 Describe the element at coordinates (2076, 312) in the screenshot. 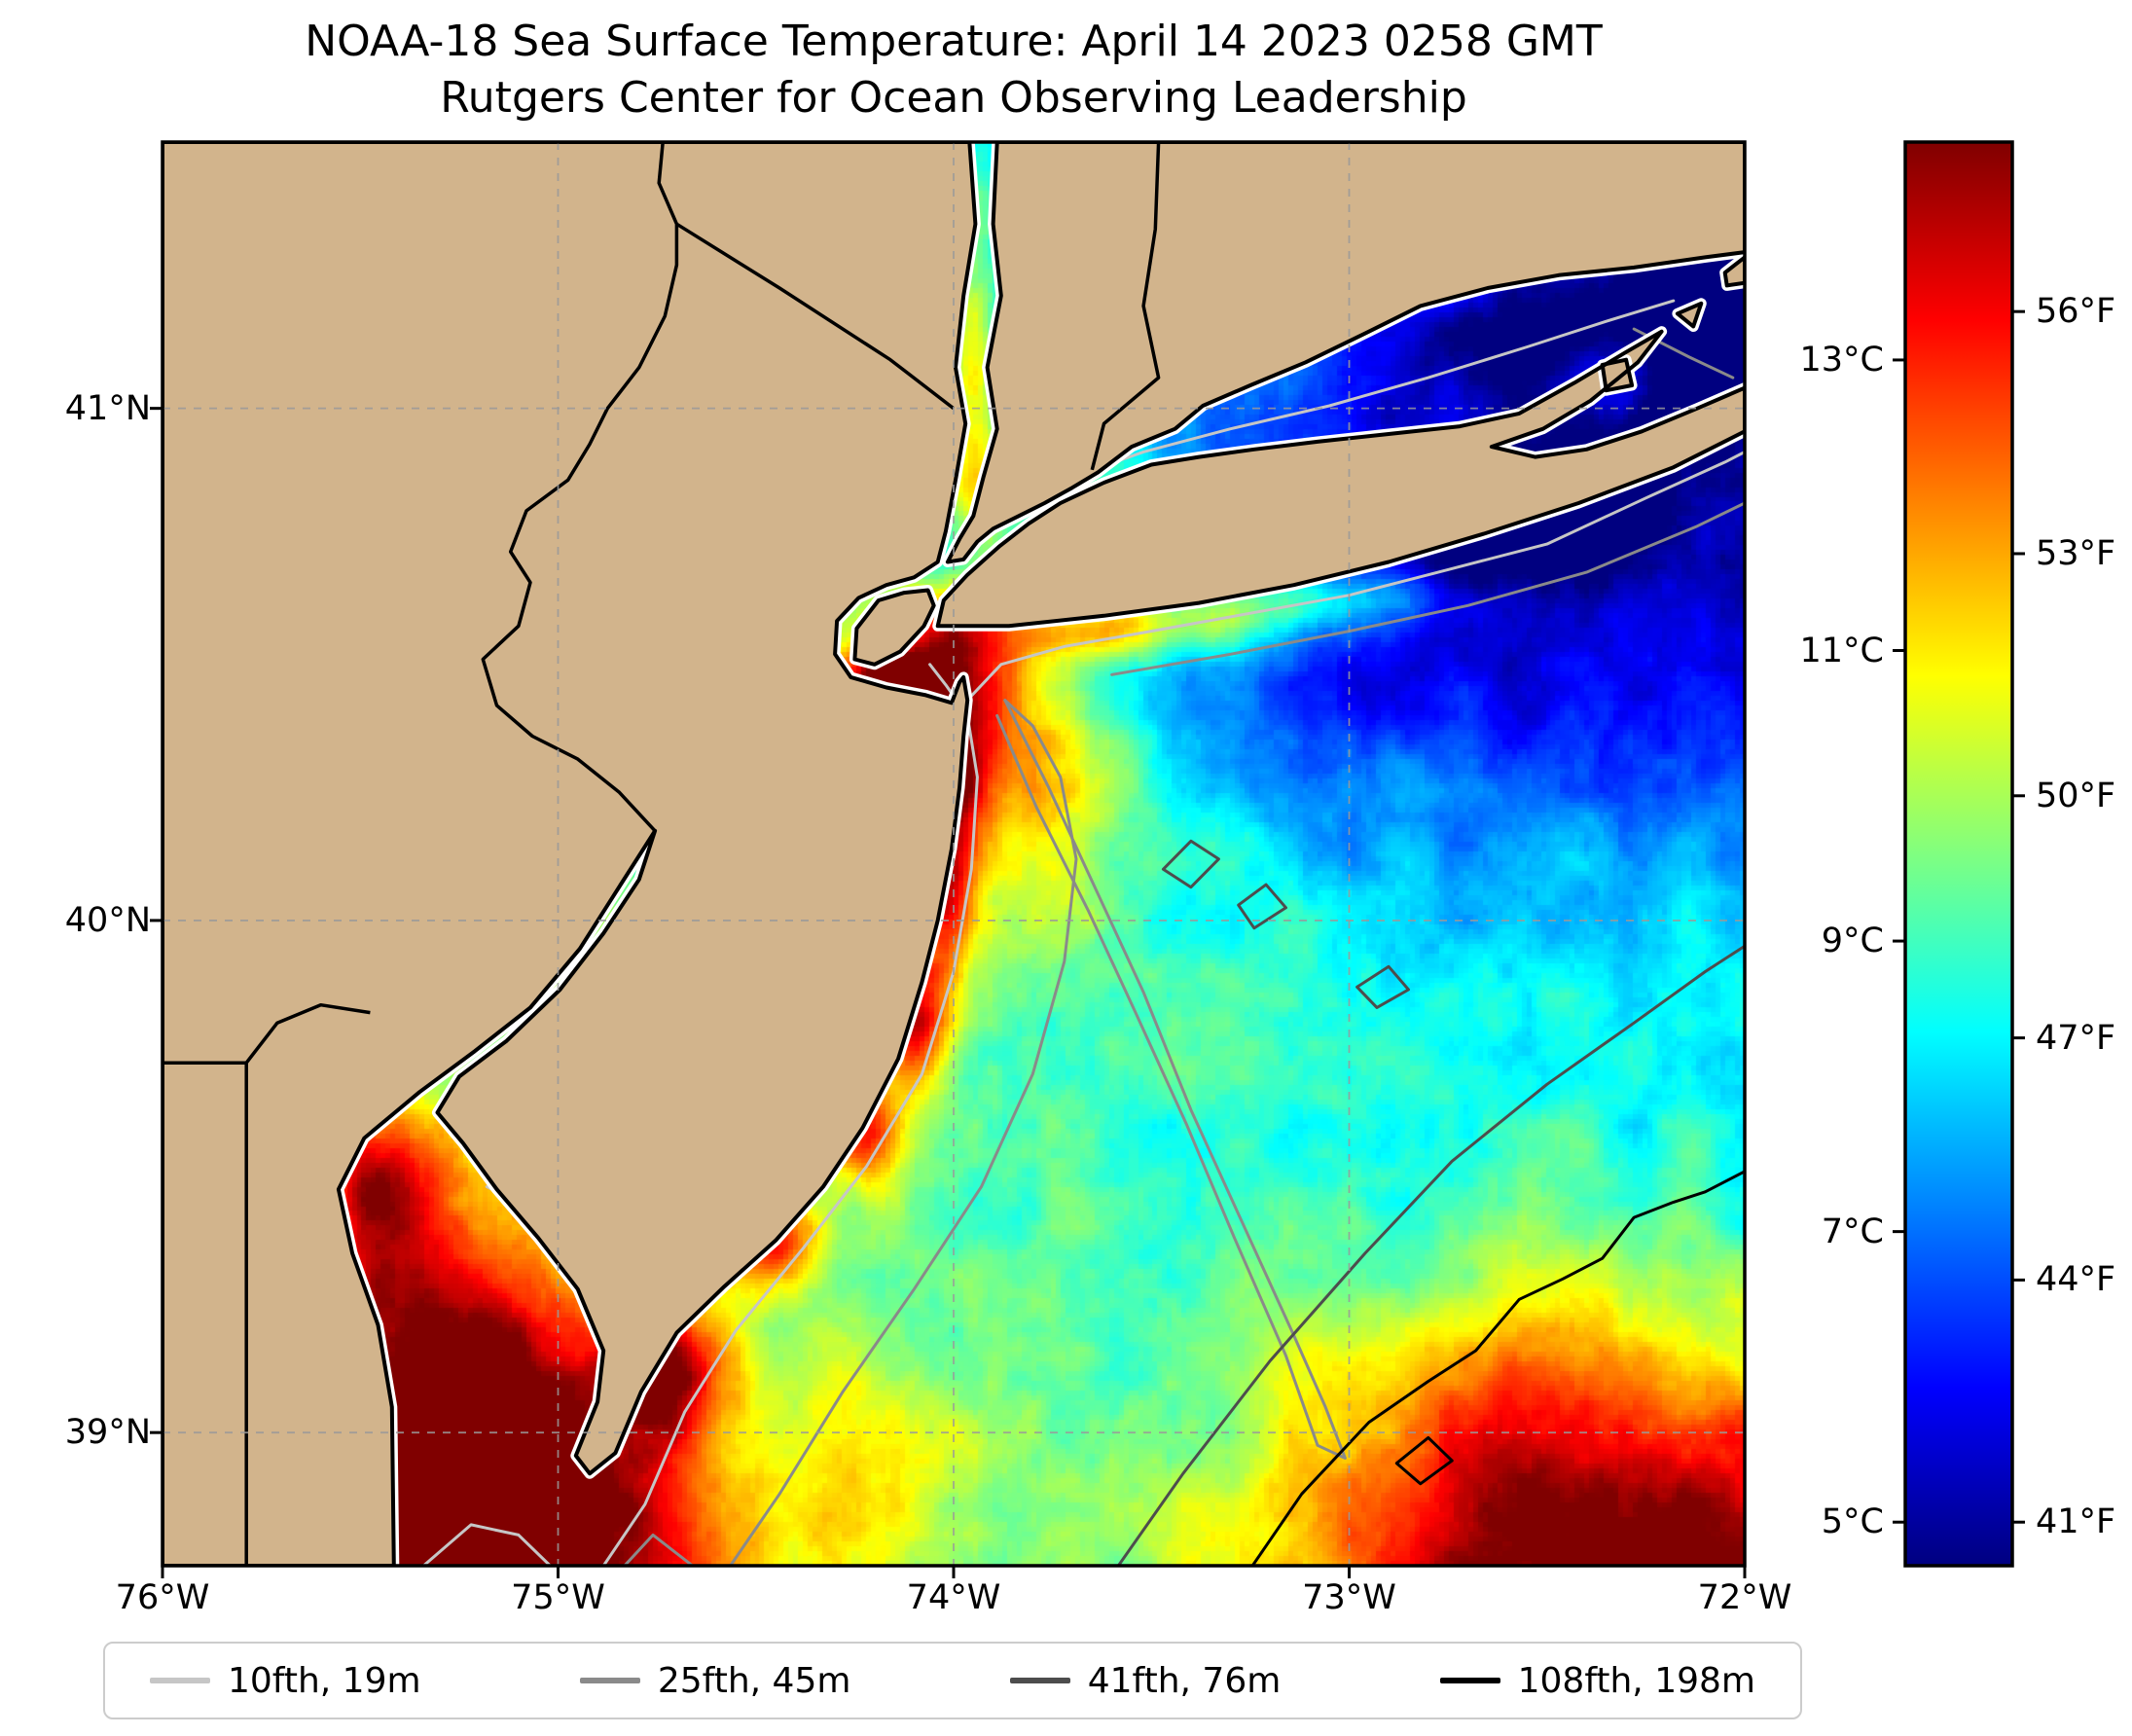

I see `colorbar-fahrenheit-label: 56°F` at that location.